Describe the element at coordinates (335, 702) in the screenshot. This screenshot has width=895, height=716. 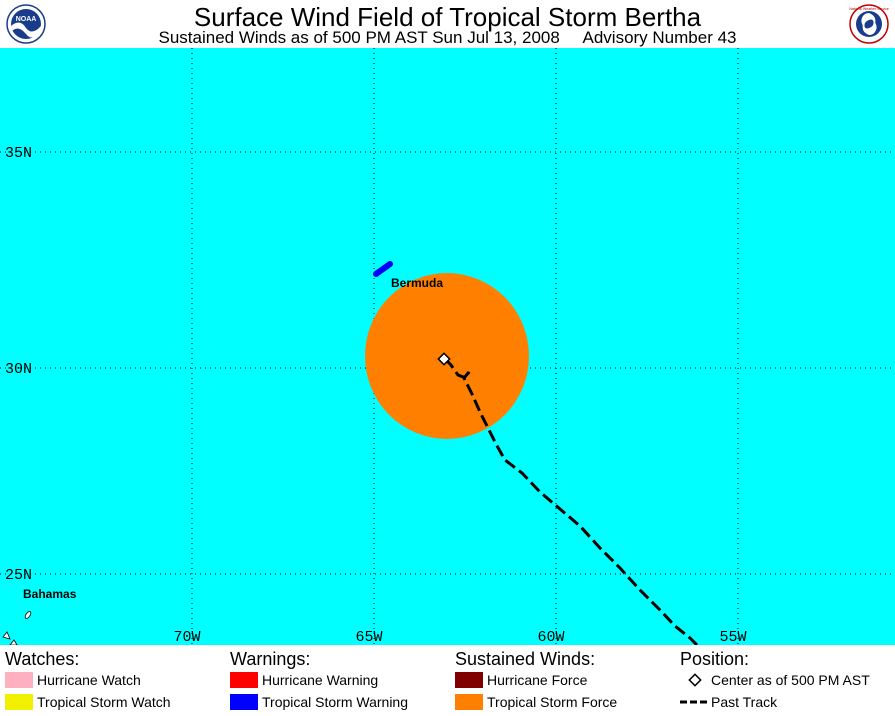
I see `tropical-storm-warning-label: Tropical Storm Warning` at that location.